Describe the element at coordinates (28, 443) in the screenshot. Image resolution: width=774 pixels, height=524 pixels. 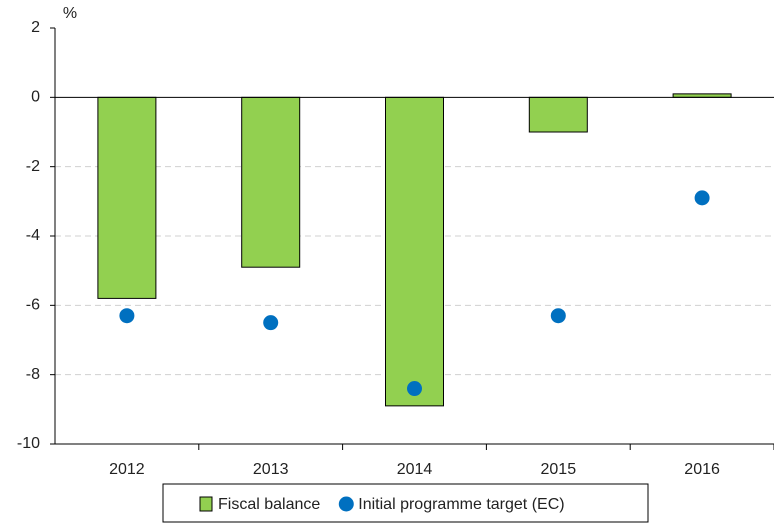
I see `y-tick-label: -10` at that location.